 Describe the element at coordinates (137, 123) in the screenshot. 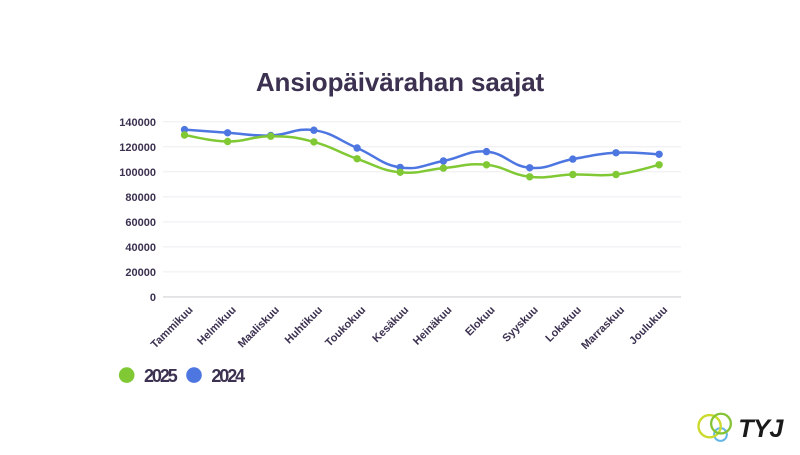

I see `svg-text: 140000` at that location.